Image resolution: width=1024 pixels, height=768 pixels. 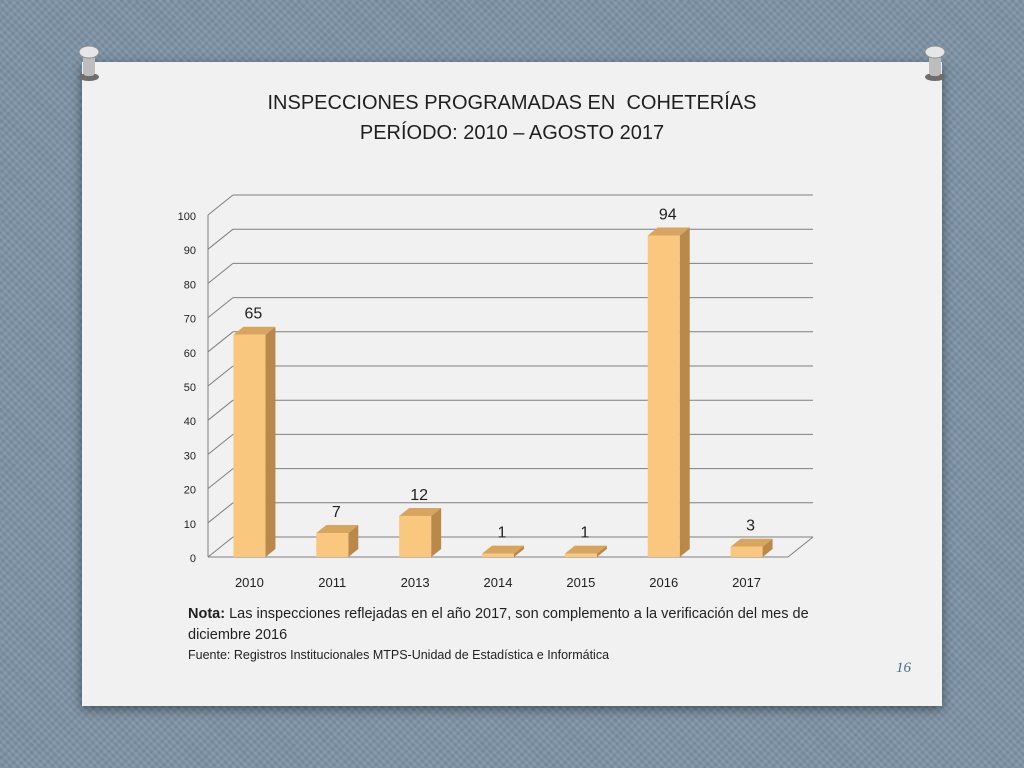 What do you see at coordinates (190, 251) in the screenshot?
I see `y-tick-label: 90` at bounding box center [190, 251].